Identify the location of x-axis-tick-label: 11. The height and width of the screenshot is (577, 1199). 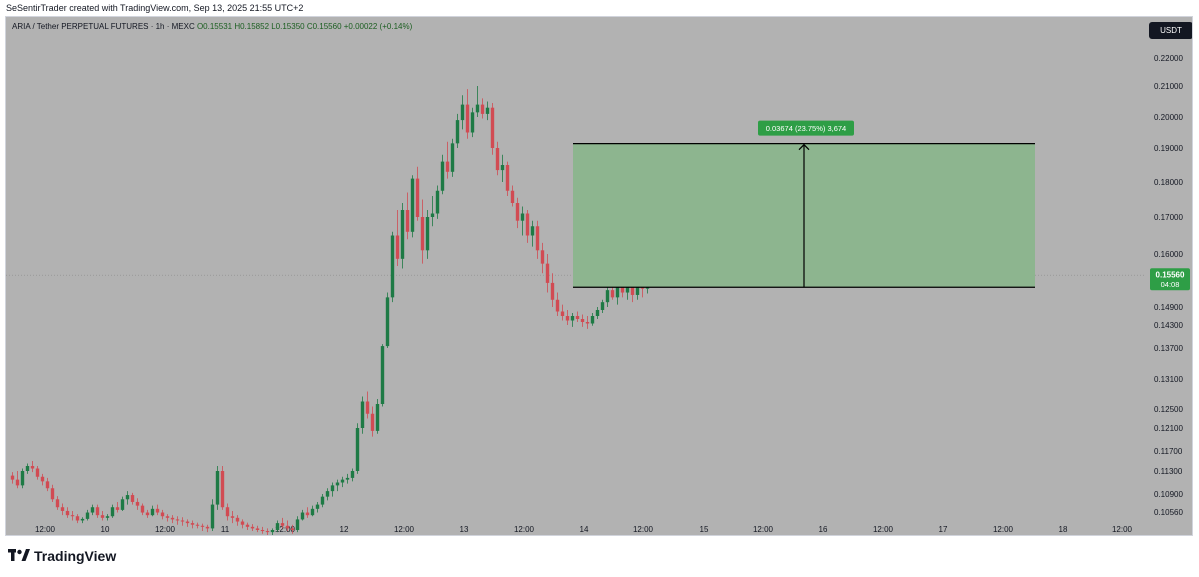
(225, 529).